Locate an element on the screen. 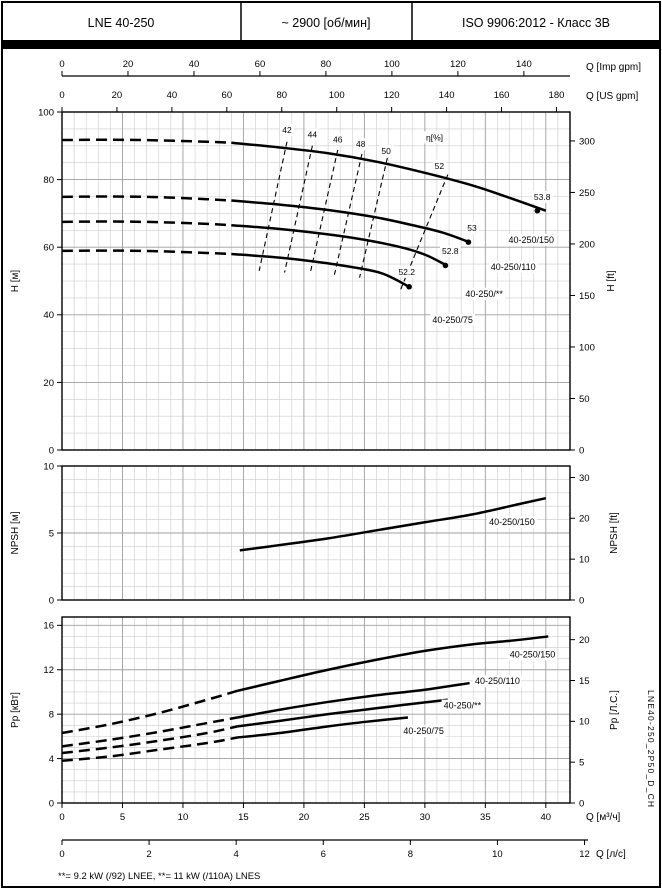 The image size is (662, 889). tick-imp-gpm: 100 is located at coordinates (392, 64).